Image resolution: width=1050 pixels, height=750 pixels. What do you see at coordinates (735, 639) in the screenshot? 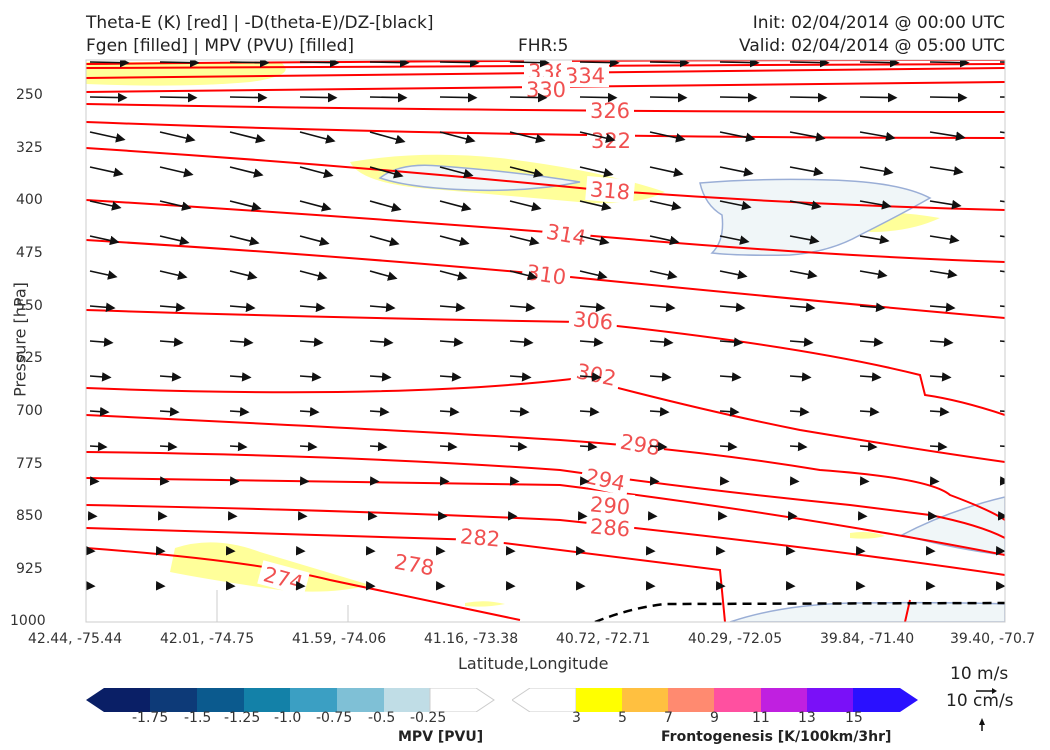
I see `x-tick-label: 40.29, -72.05` at bounding box center [735, 639].